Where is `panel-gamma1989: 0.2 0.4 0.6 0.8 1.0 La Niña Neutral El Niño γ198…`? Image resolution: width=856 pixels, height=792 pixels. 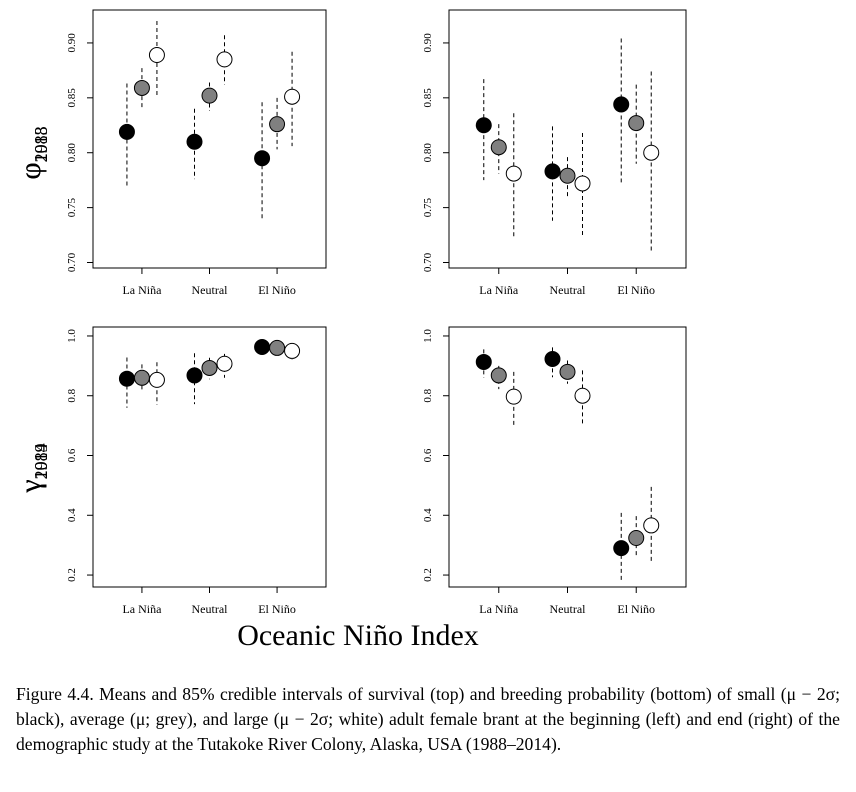 panel-gamma1989: 0.2 0.4 0.6 0.8 1.0 La Niña Neutral El Niño γ198… is located at coordinates (170, 471).